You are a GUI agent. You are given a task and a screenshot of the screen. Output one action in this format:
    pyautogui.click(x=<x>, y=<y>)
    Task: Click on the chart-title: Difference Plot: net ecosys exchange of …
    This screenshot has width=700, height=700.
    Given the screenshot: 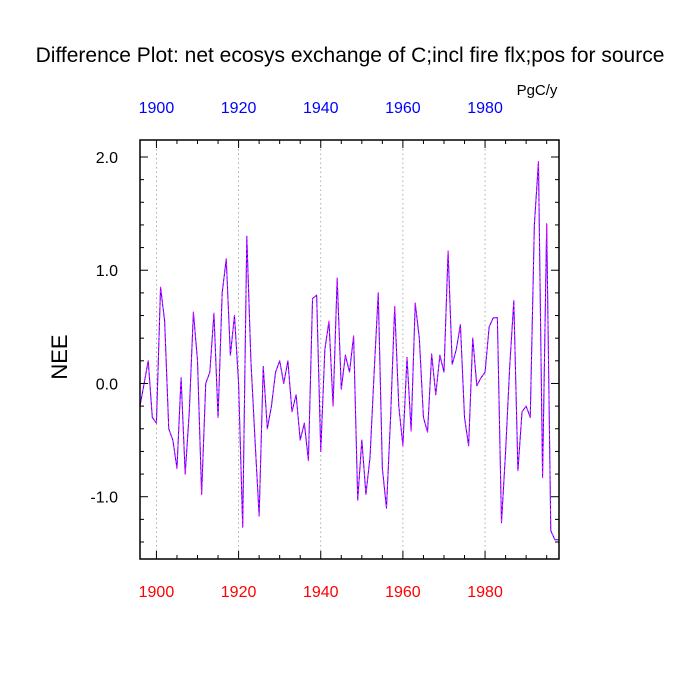 What is the action you would take?
    pyautogui.click(x=350, y=55)
    